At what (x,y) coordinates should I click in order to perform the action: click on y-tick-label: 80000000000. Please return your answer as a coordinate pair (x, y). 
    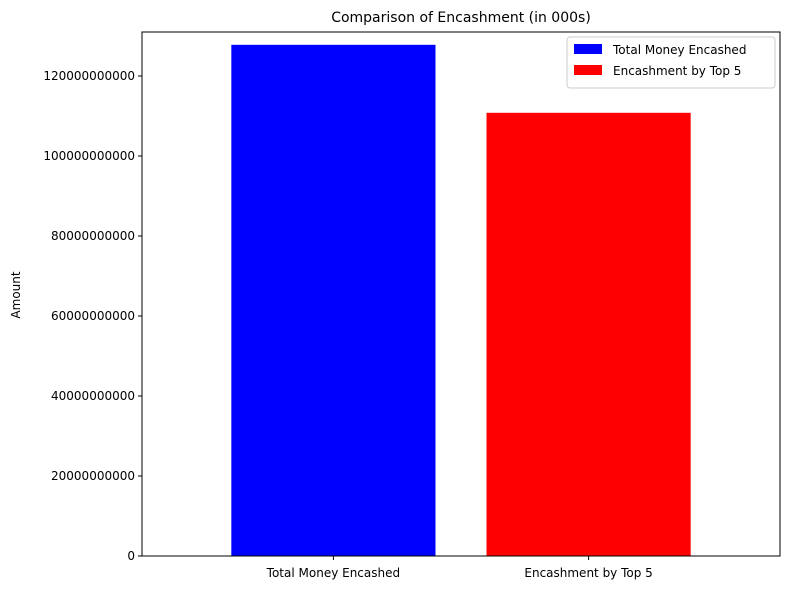
    Looking at the image, I should click on (93, 236).